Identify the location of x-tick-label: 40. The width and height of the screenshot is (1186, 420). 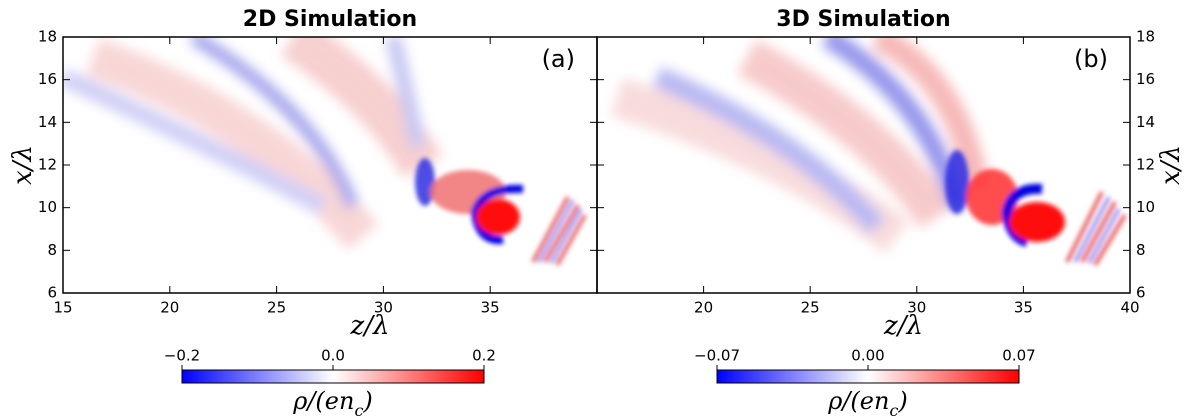
(1129, 308).